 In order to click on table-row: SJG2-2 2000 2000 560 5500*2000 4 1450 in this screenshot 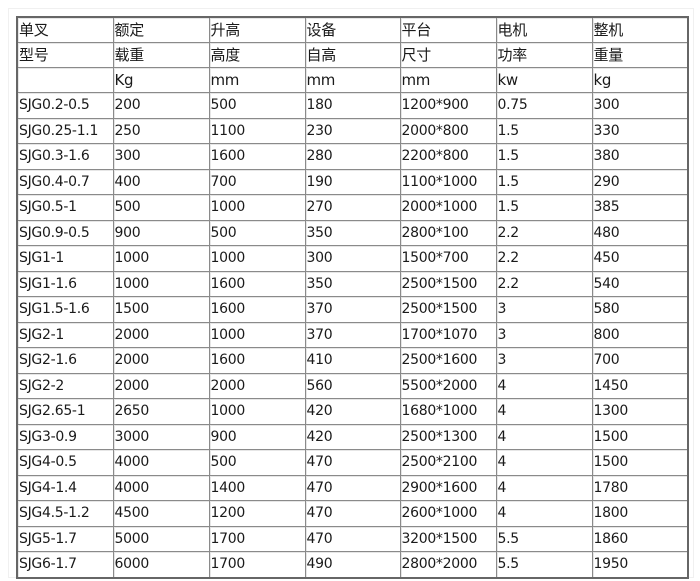, I will do `click(352, 385)`.